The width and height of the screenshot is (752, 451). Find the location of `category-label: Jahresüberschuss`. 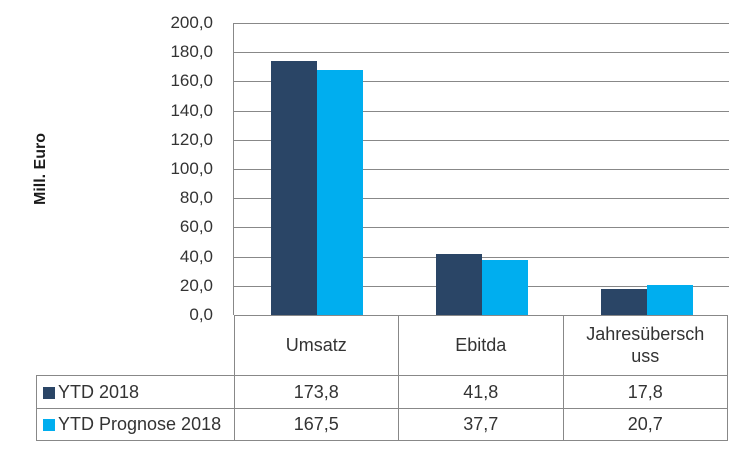

category-label: Jahresüberschuss is located at coordinates (645, 344).